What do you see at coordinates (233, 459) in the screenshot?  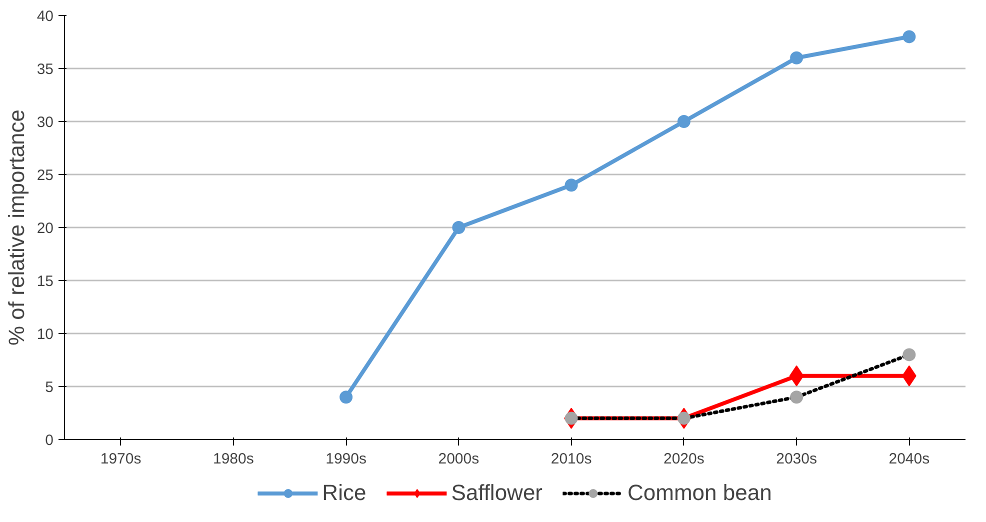 I see `x-tick-label: 1980s` at bounding box center [233, 459].